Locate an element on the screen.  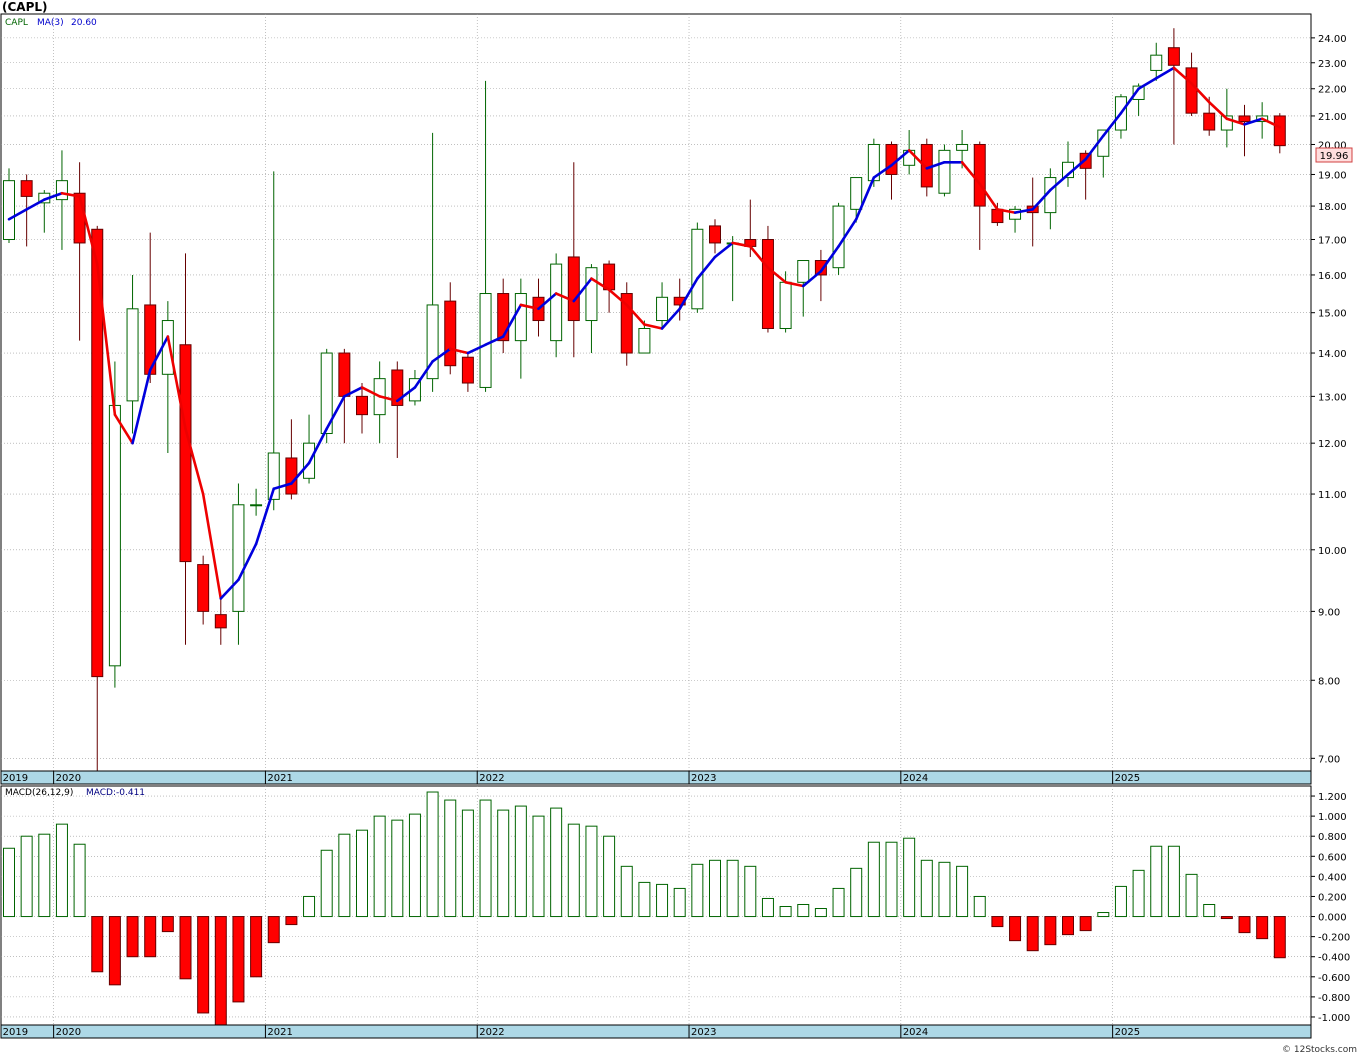
price-tick-label: 19.00 is located at coordinates (1332, 175).